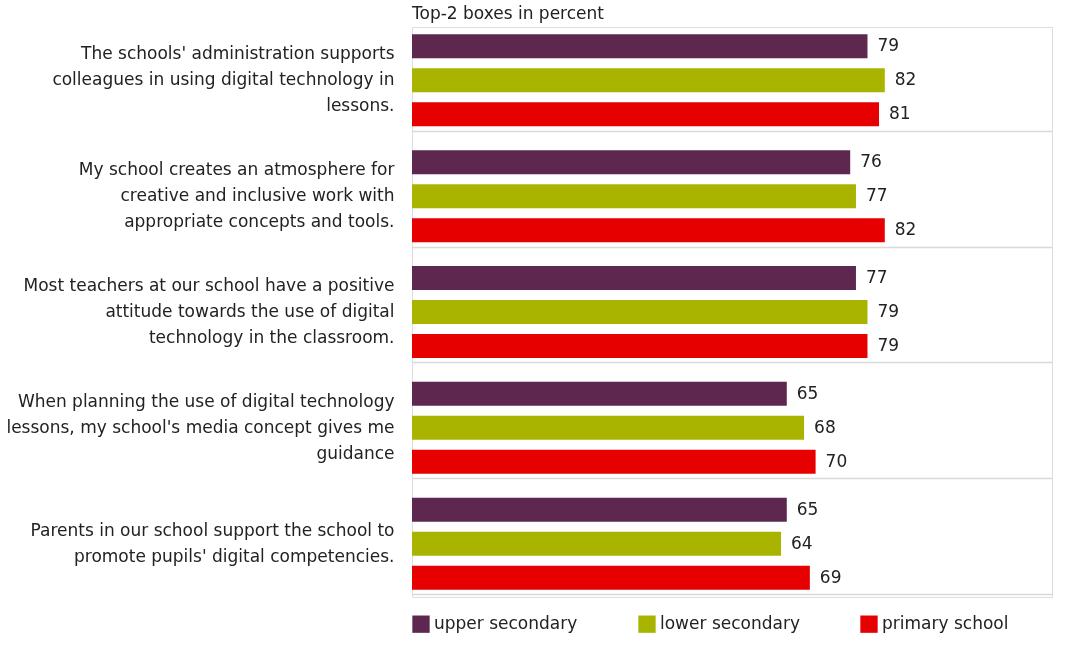 The height and width of the screenshot is (660, 1085). What do you see at coordinates (871, 161) in the screenshot?
I see `data-label: 76` at bounding box center [871, 161].